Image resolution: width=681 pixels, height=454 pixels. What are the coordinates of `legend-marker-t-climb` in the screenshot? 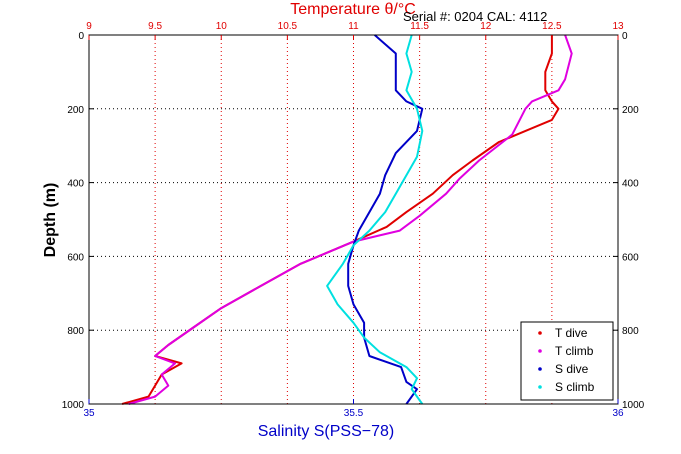 It's located at (540, 351).